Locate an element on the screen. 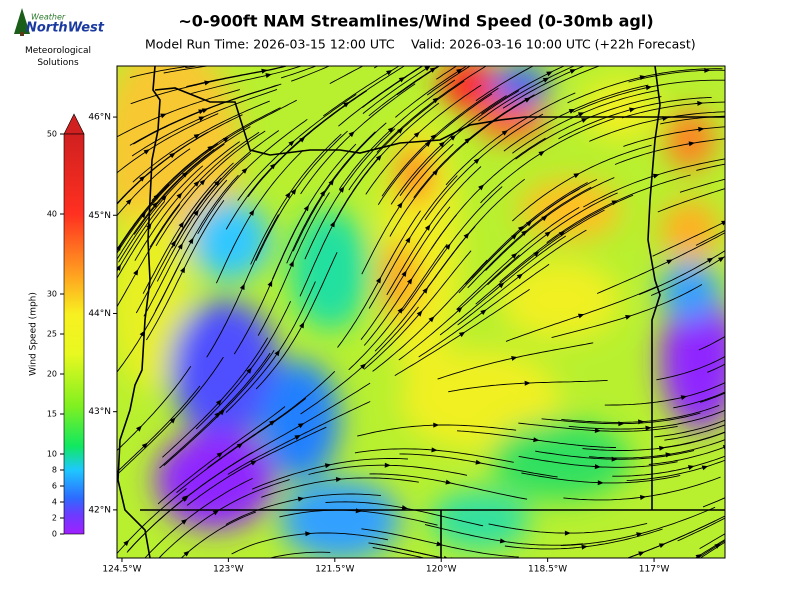 The width and height of the screenshot is (800, 600). coastline is located at coordinates (139, 312).